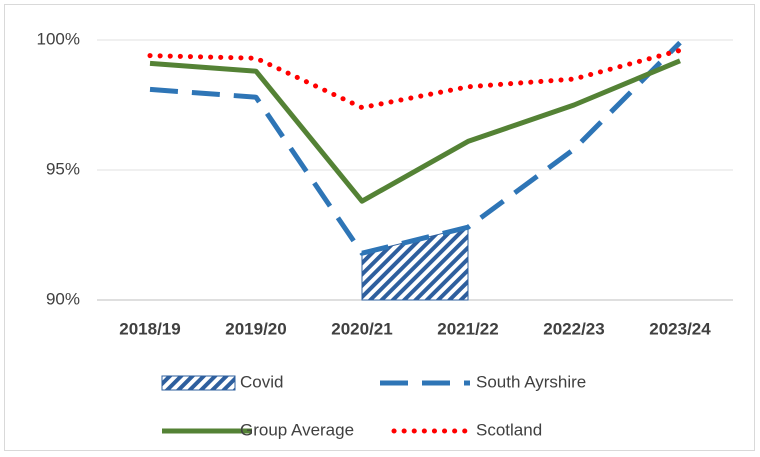 This screenshot has height=457, width=760. I want to click on series-line, so click(415, 79).